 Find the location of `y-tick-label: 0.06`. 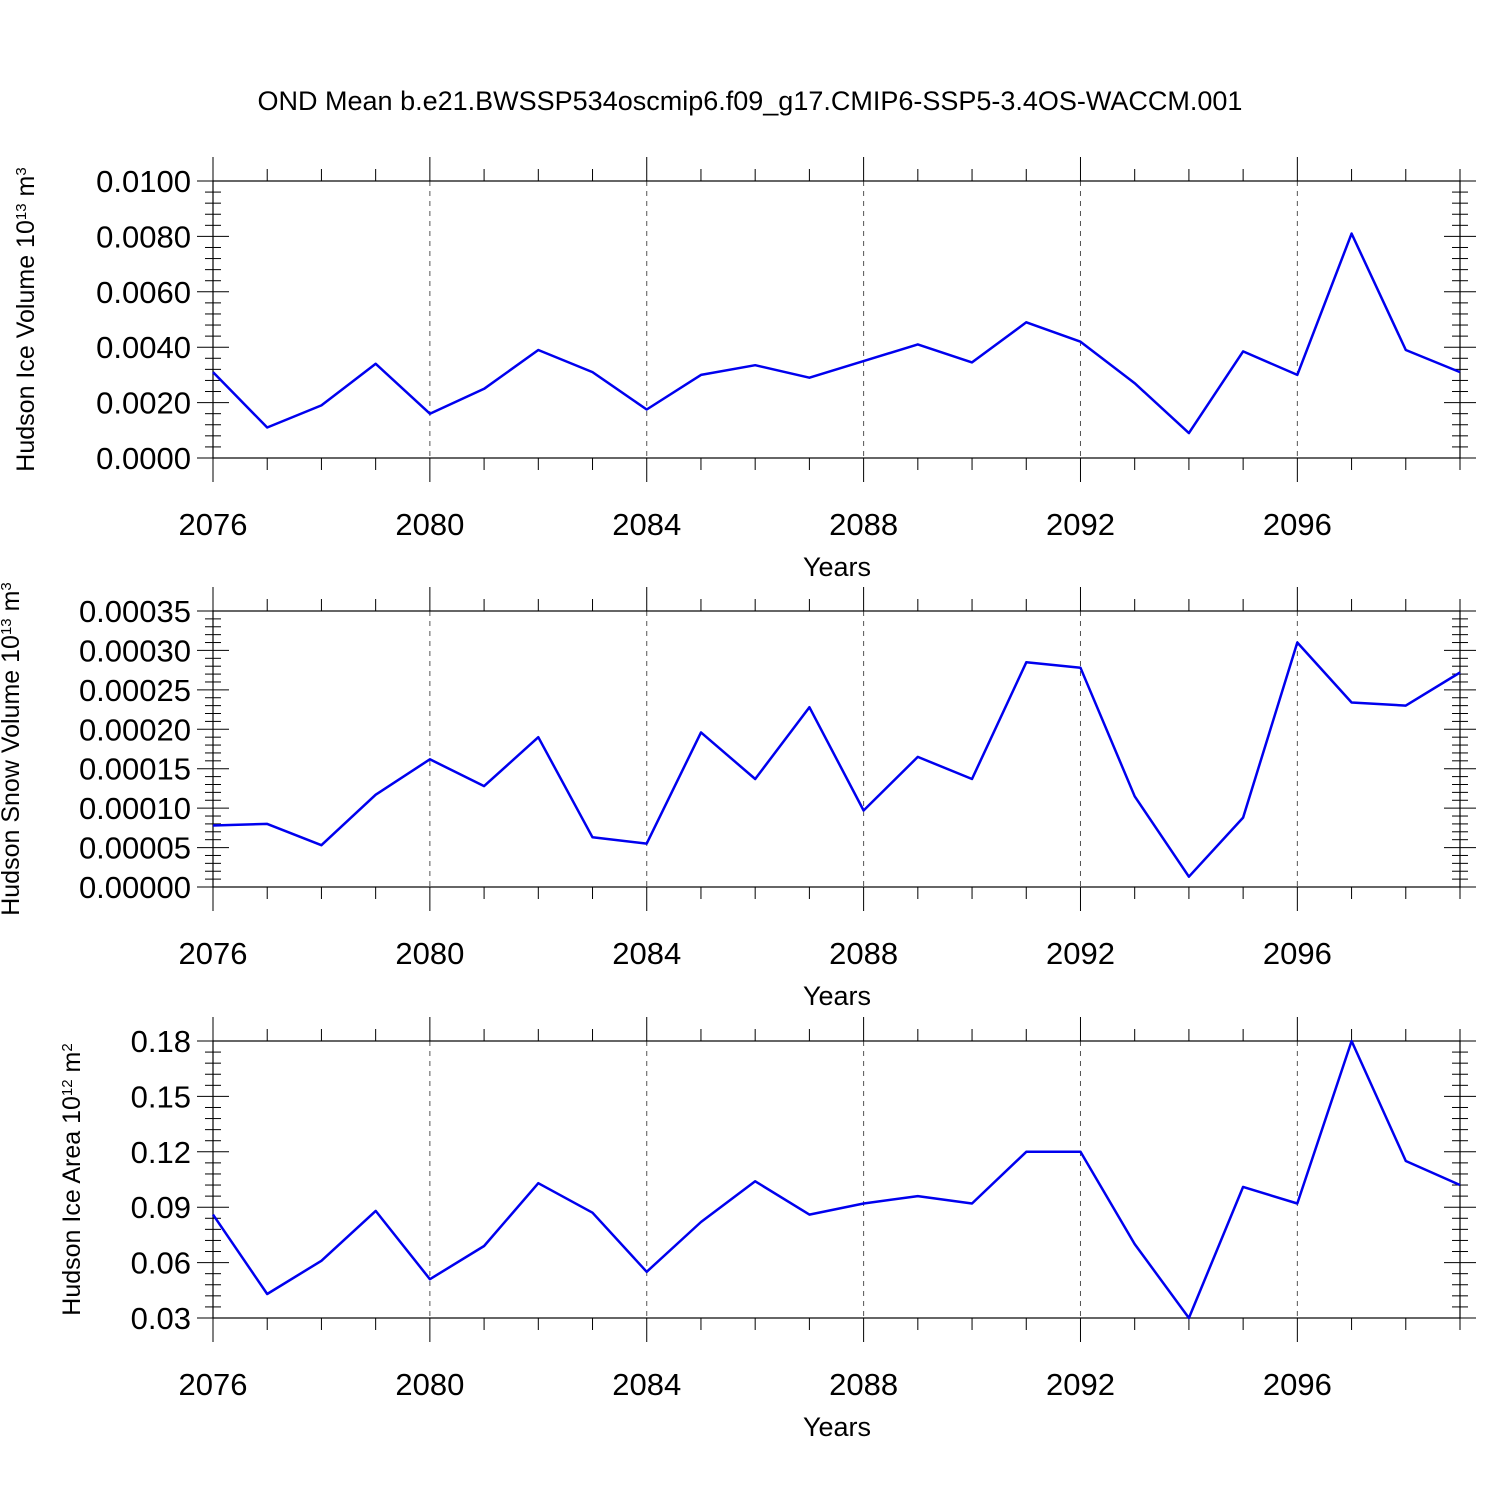

y-tick-label: 0.06 is located at coordinates (161, 1263).